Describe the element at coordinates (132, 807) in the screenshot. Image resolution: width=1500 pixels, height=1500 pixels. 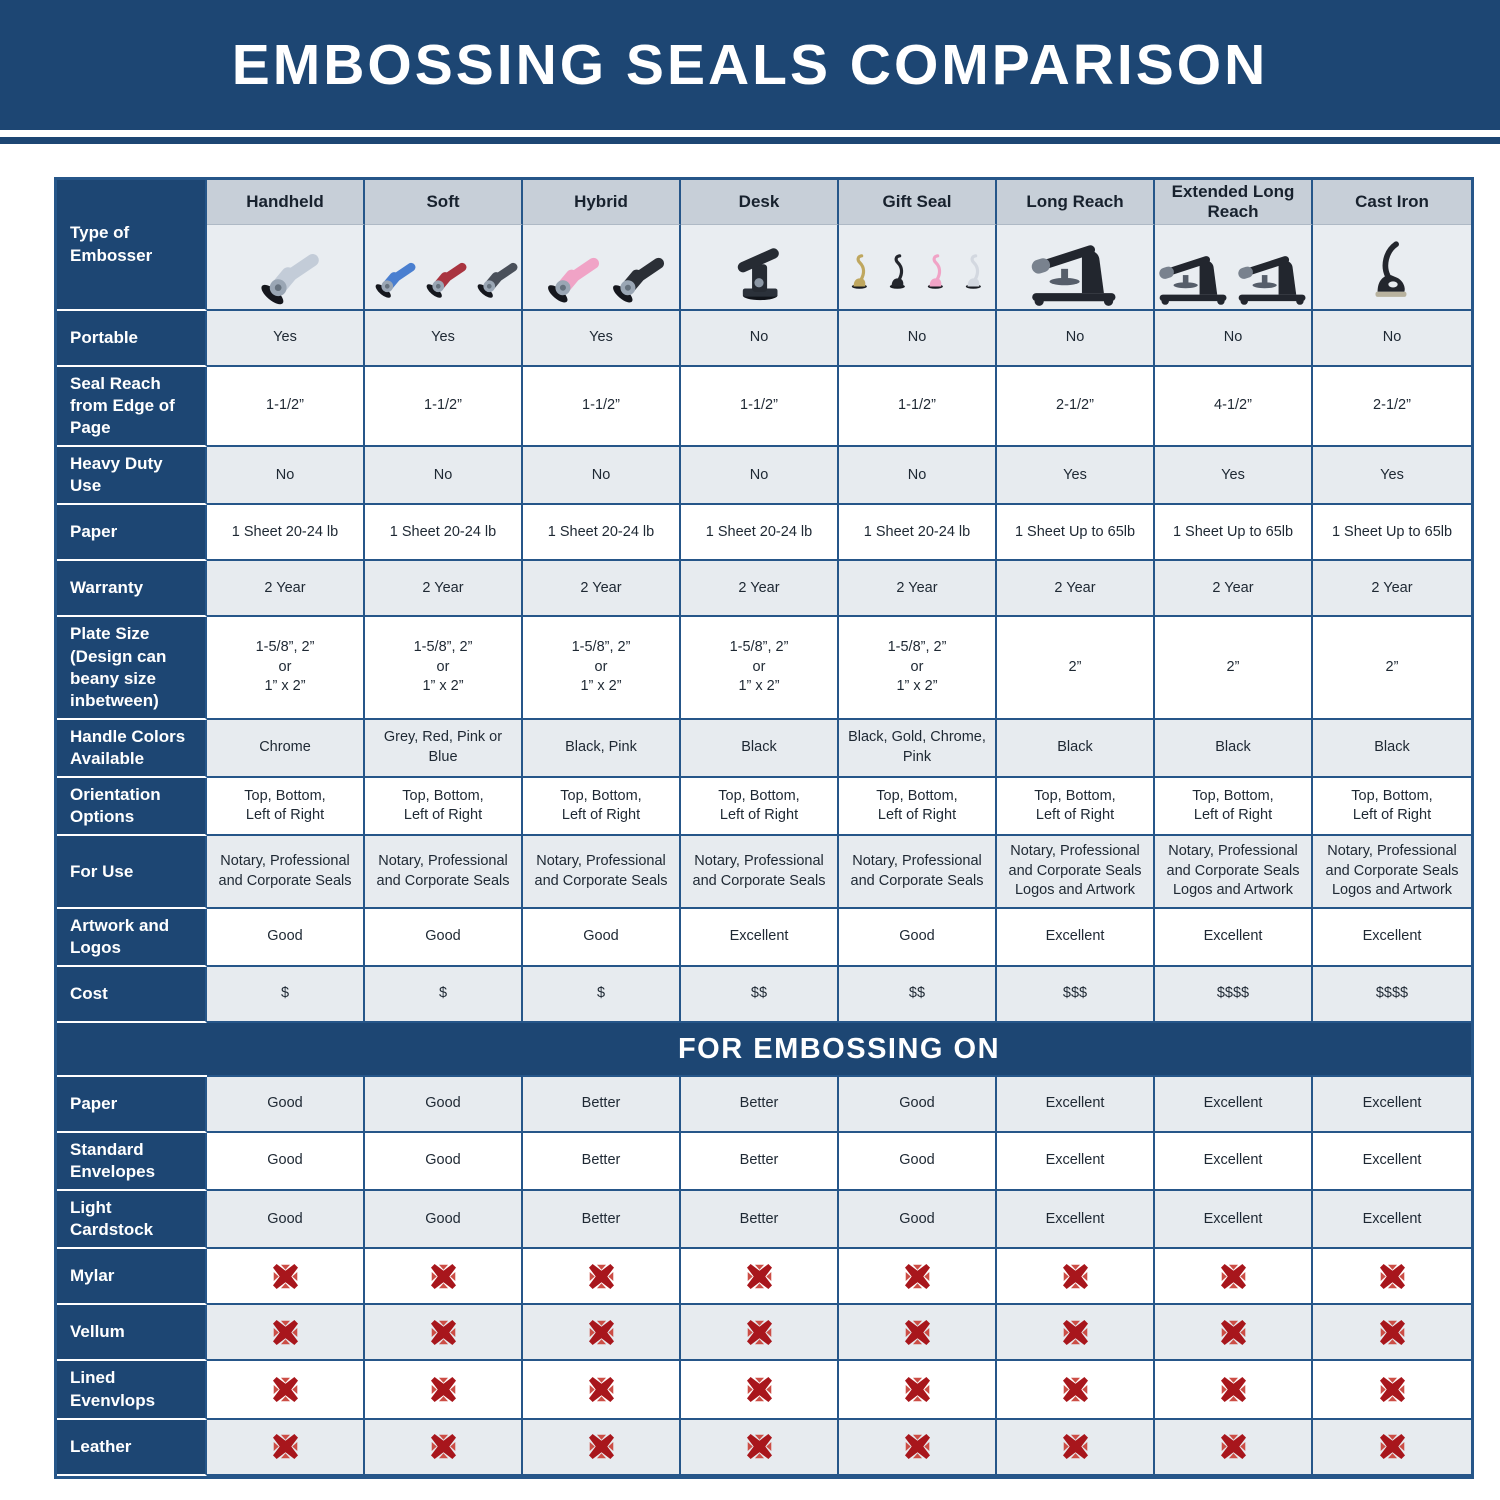
I see `row-label-orientation-options: Orientation Options` at that location.